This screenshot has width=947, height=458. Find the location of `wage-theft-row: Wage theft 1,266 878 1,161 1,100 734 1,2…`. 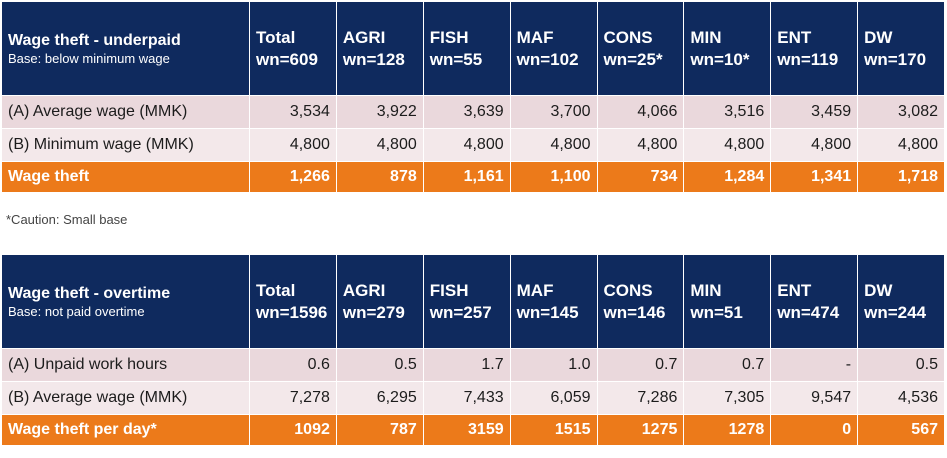

wage-theft-row: Wage theft 1,266 878 1,161 1,100 734 1,2… is located at coordinates (473, 177).